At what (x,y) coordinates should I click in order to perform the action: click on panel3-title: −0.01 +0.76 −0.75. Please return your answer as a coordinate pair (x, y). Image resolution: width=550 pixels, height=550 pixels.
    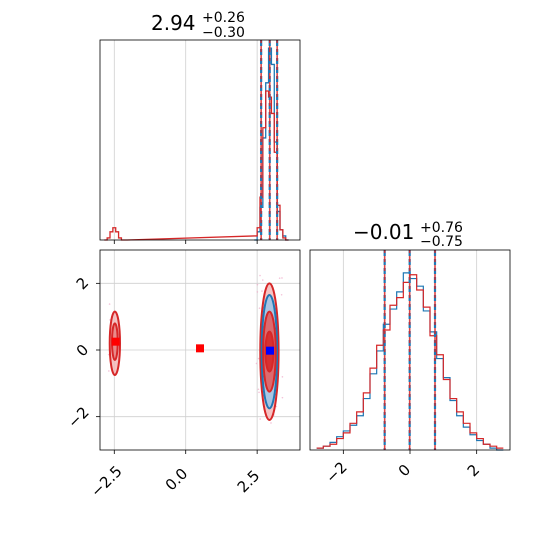
    Looking at the image, I should click on (408, 235).